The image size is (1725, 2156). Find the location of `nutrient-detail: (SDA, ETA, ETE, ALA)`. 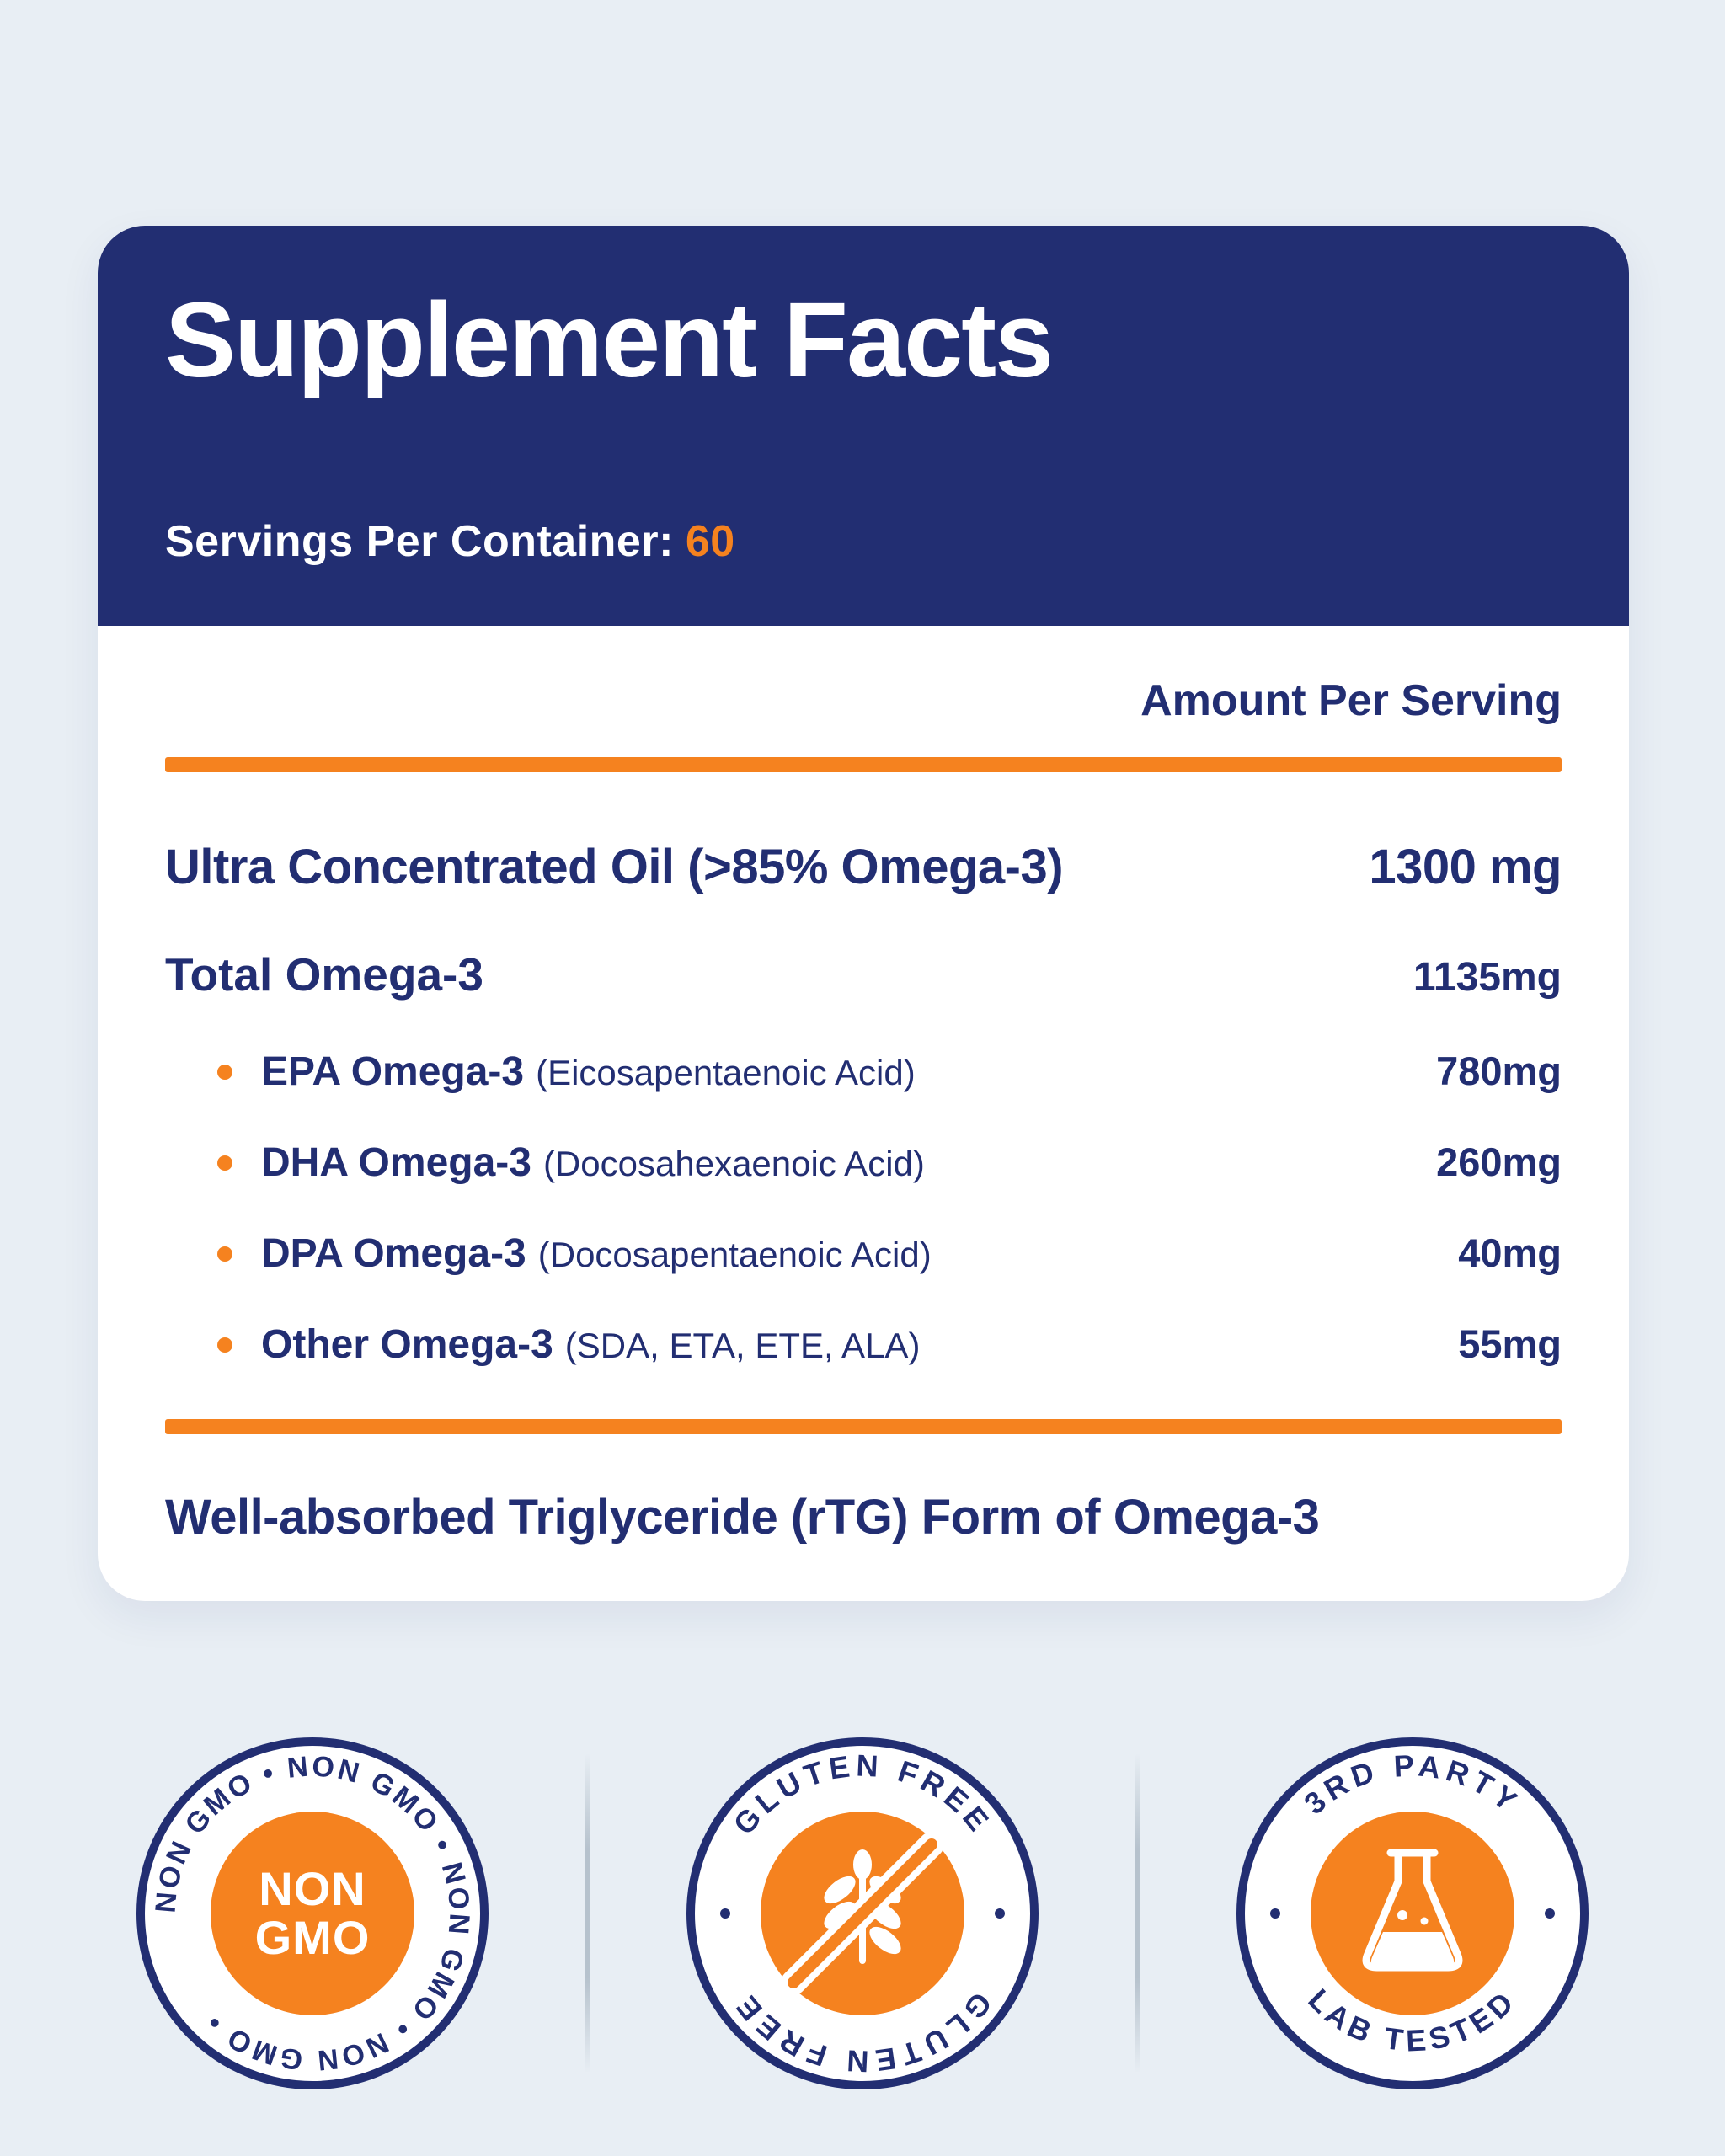

nutrient-detail: (SDA, ETA, ETE, ALA) is located at coordinates (742, 1345).